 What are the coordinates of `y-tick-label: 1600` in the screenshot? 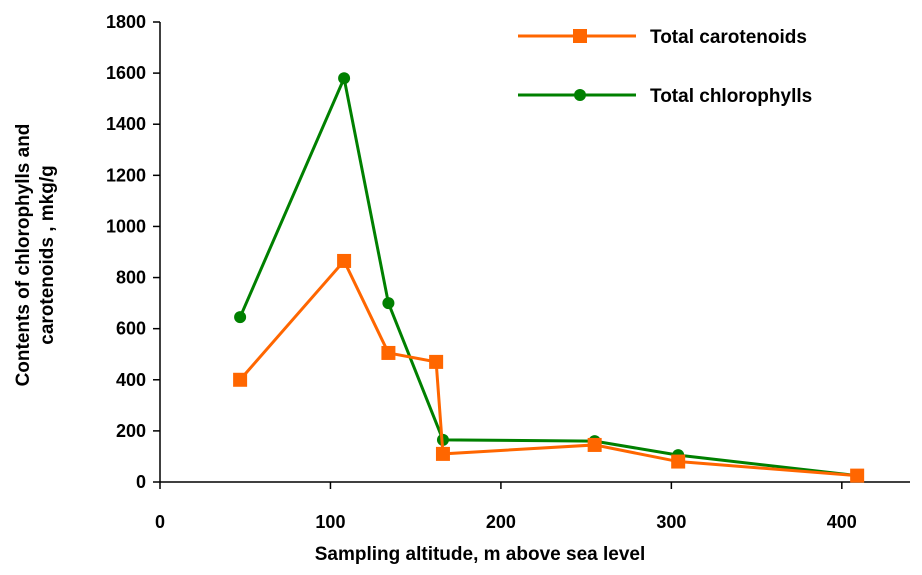 It's located at (126, 73).